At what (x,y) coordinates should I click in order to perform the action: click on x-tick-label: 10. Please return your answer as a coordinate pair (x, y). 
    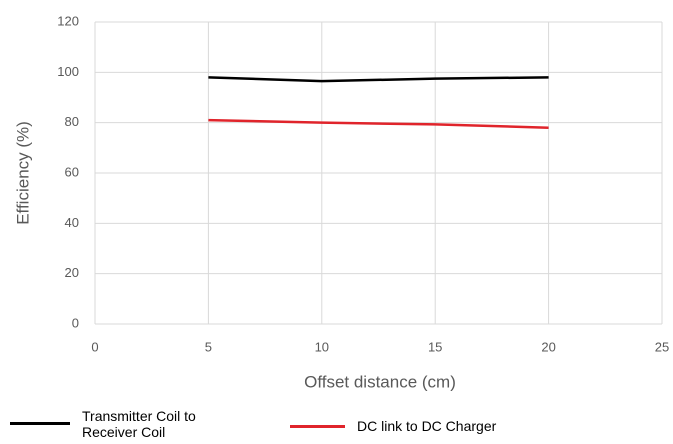
    Looking at the image, I should click on (322, 346).